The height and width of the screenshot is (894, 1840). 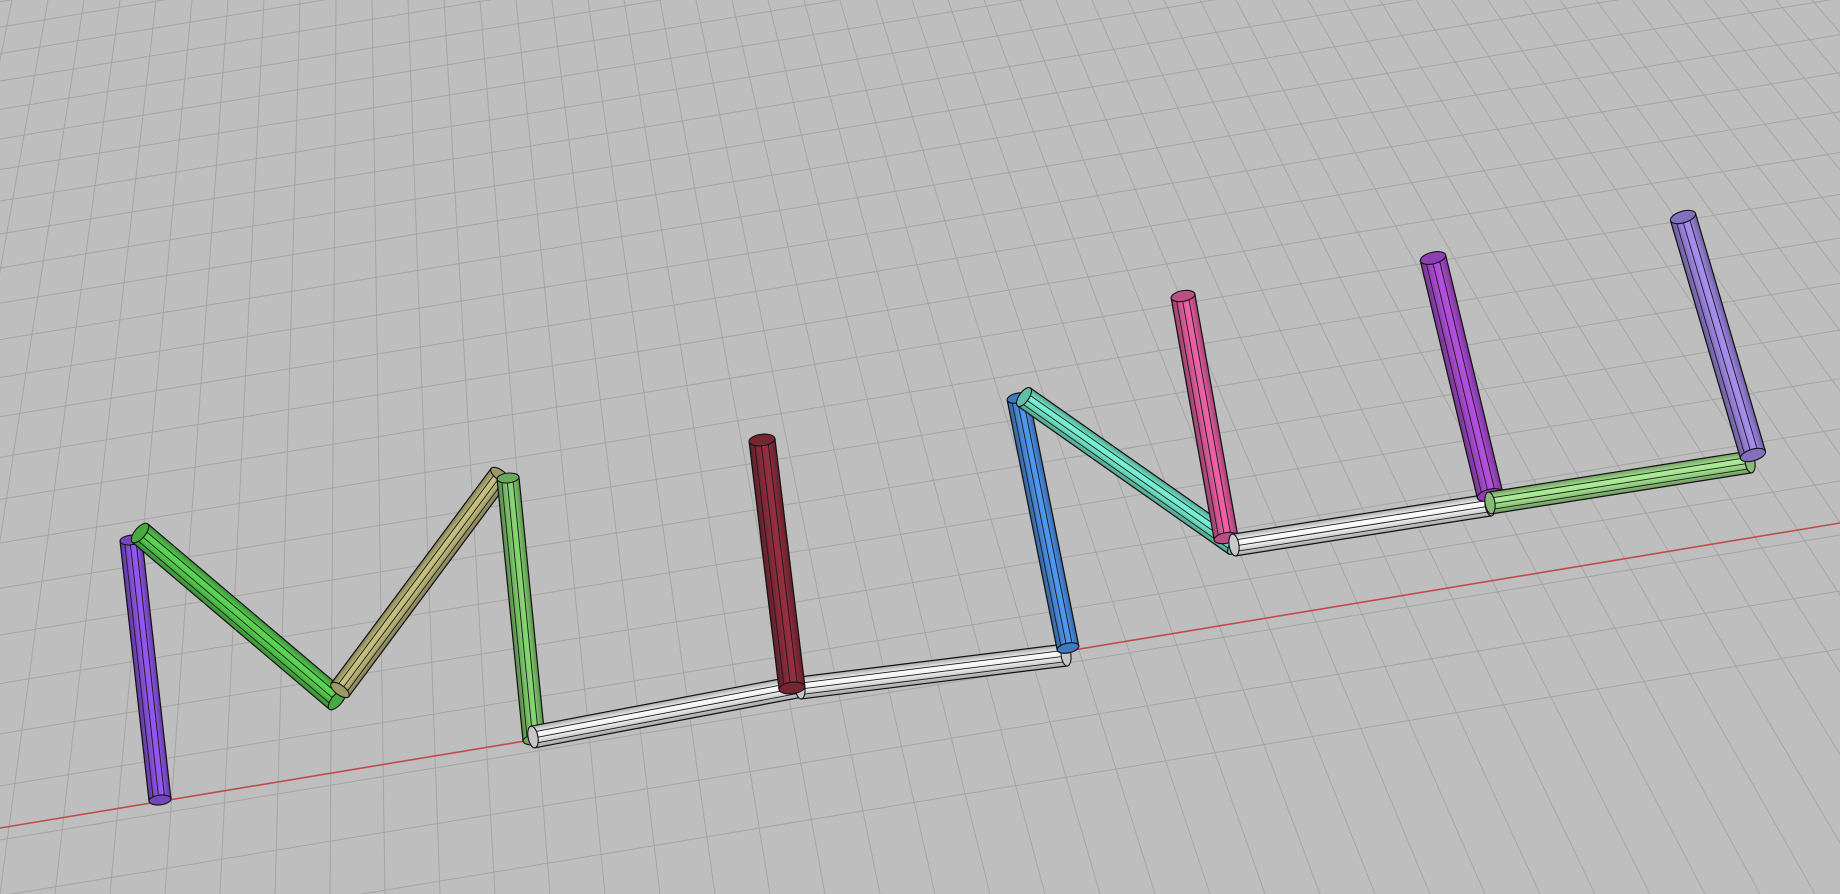 I want to click on rod-purple-vertical-body, so click(x=145, y=670).